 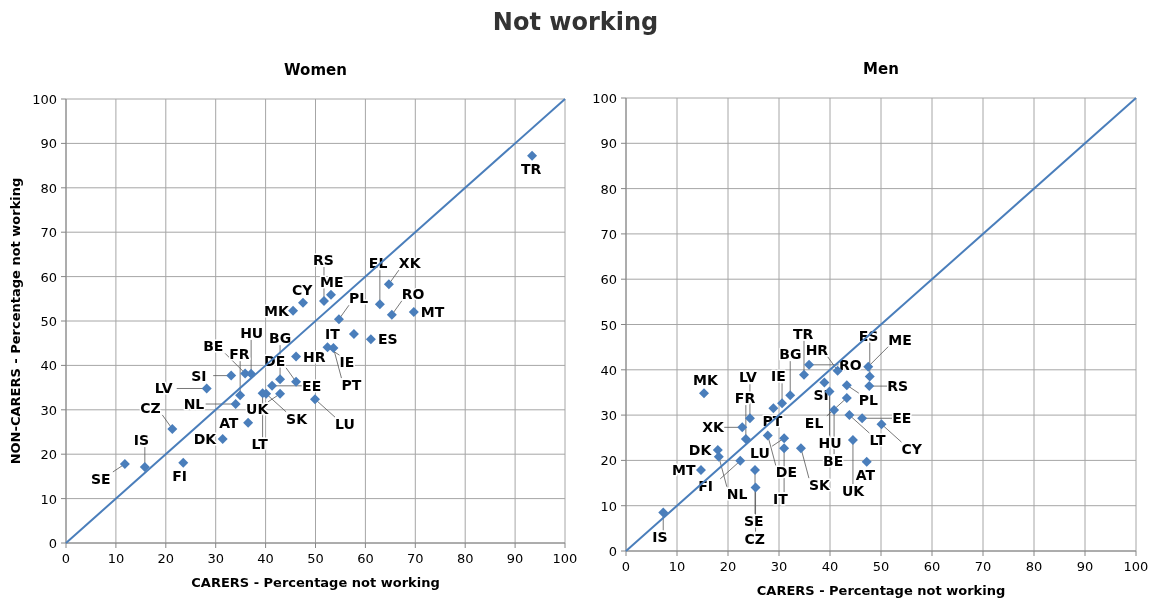 I want to click on x-tick-label: 0, so click(x=626, y=566).